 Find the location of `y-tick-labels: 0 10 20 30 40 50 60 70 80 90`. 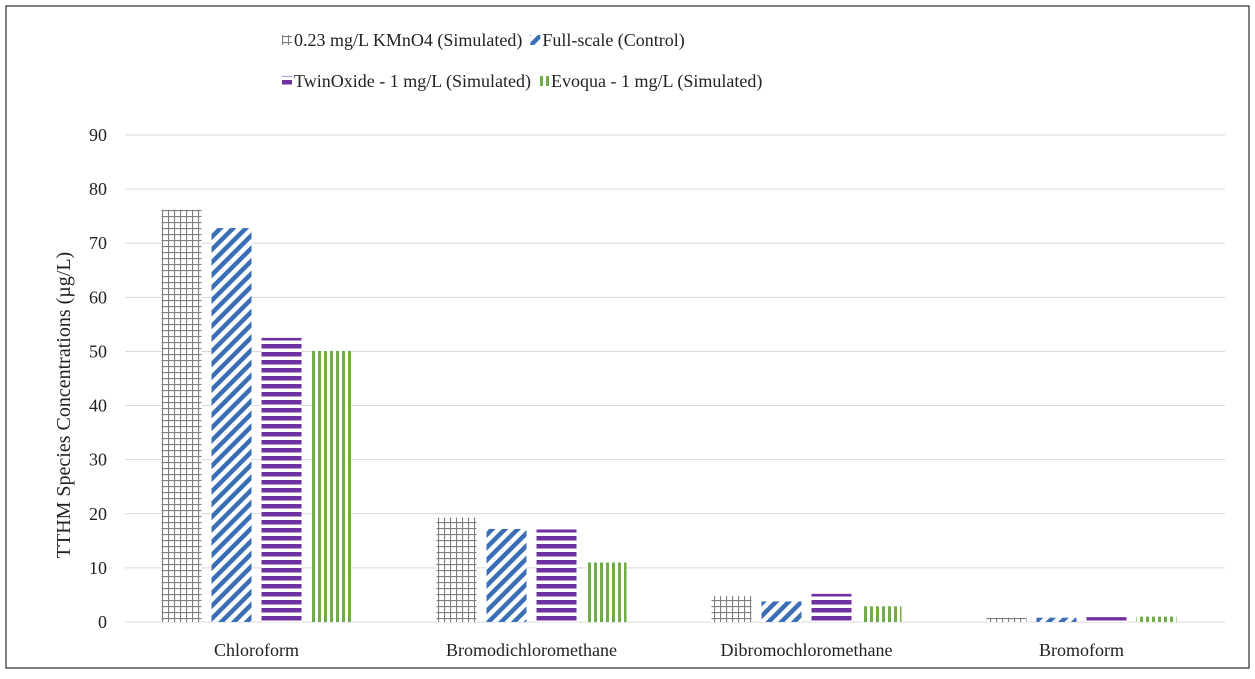

y-tick-labels: 0 10 20 30 40 50 60 70 80 90 is located at coordinates (98, 378).